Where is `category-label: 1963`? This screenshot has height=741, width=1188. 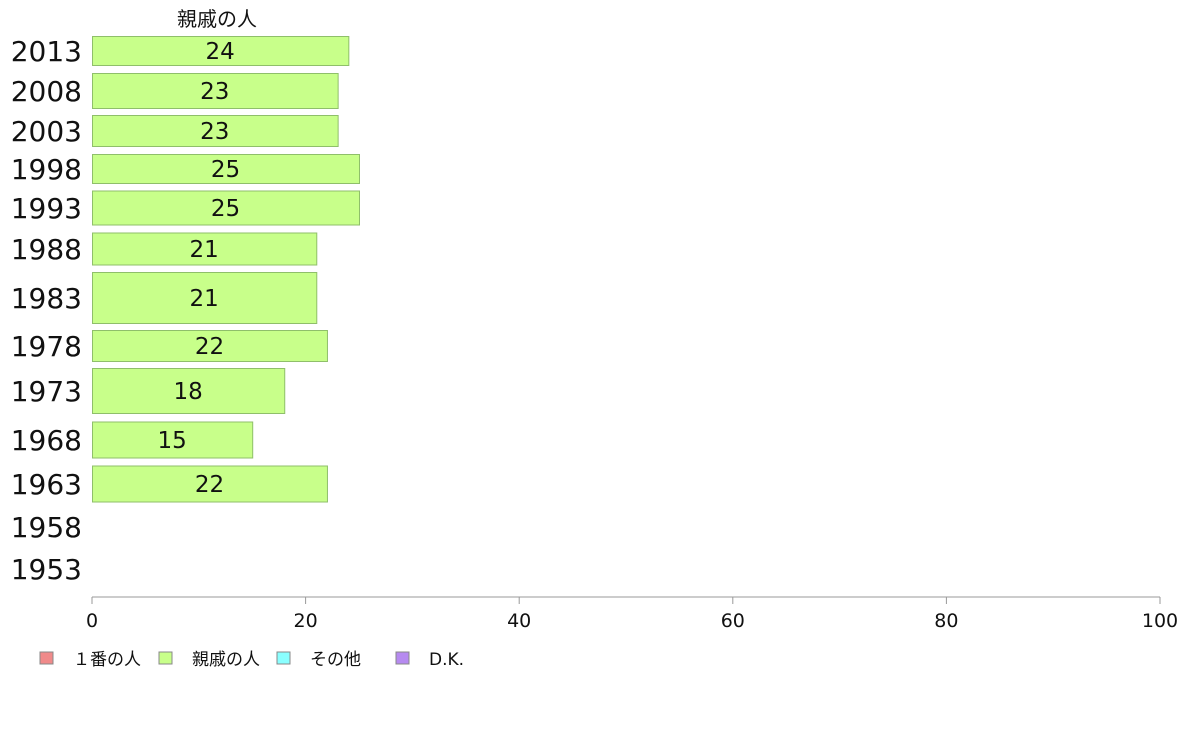
category-label: 1963 is located at coordinates (46, 484).